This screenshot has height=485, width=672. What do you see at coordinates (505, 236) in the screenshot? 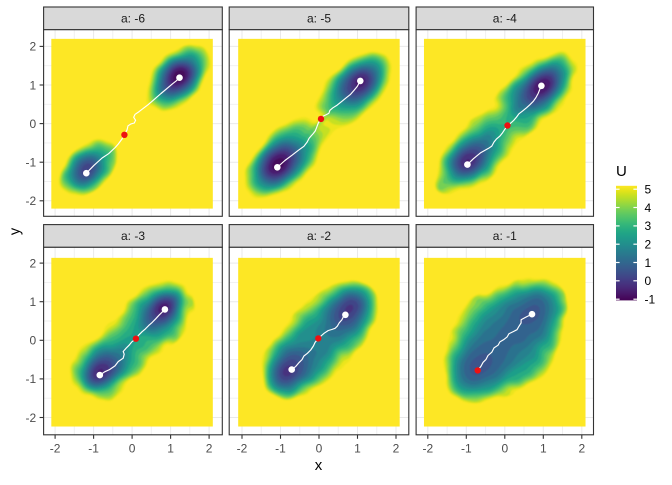
I see `svg-text: a: -1` at bounding box center [505, 236].